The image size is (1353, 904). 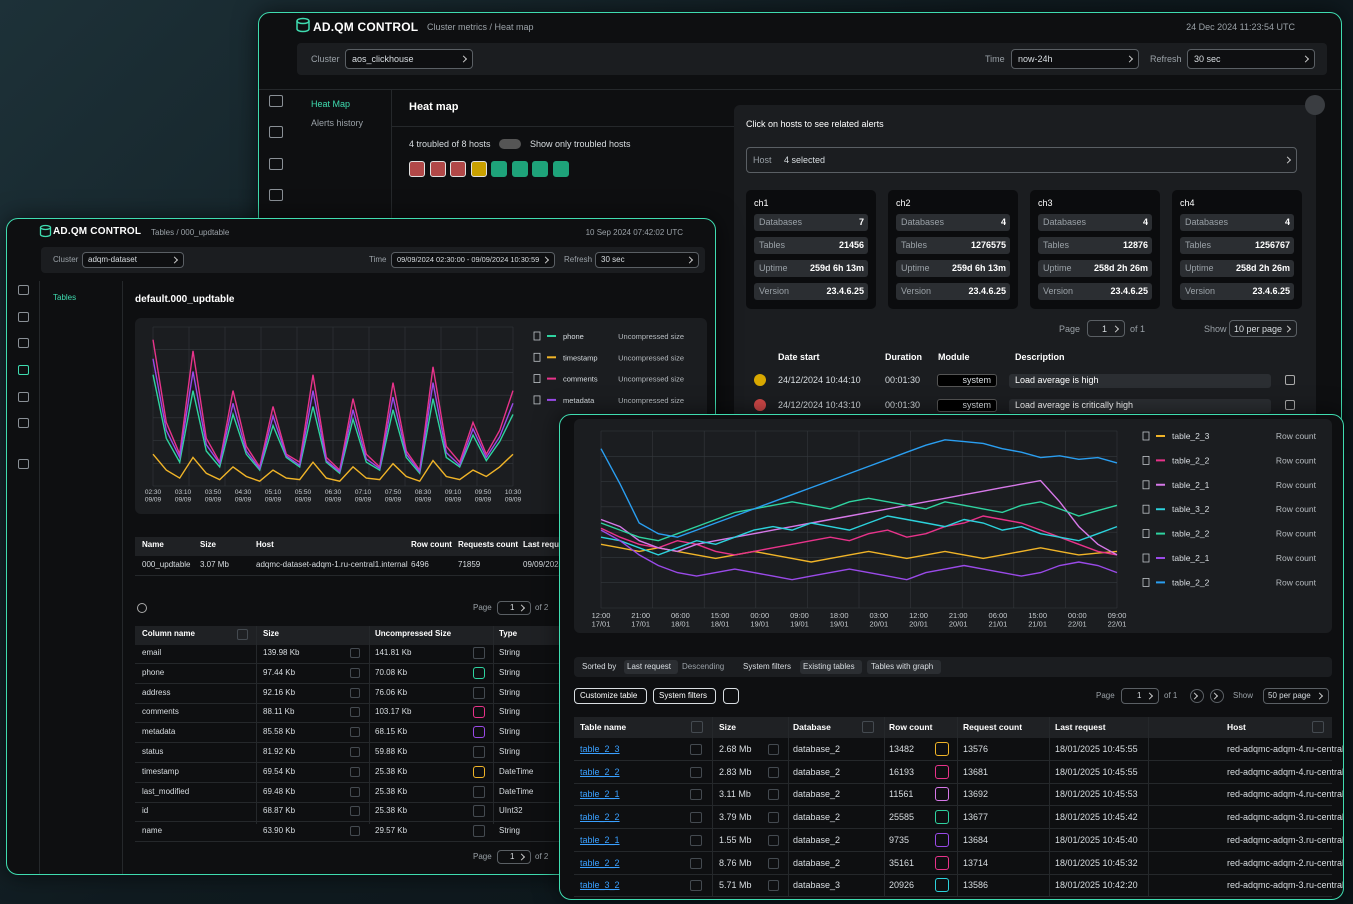 What do you see at coordinates (1315, 105) in the screenshot?
I see `close-button` at bounding box center [1315, 105].